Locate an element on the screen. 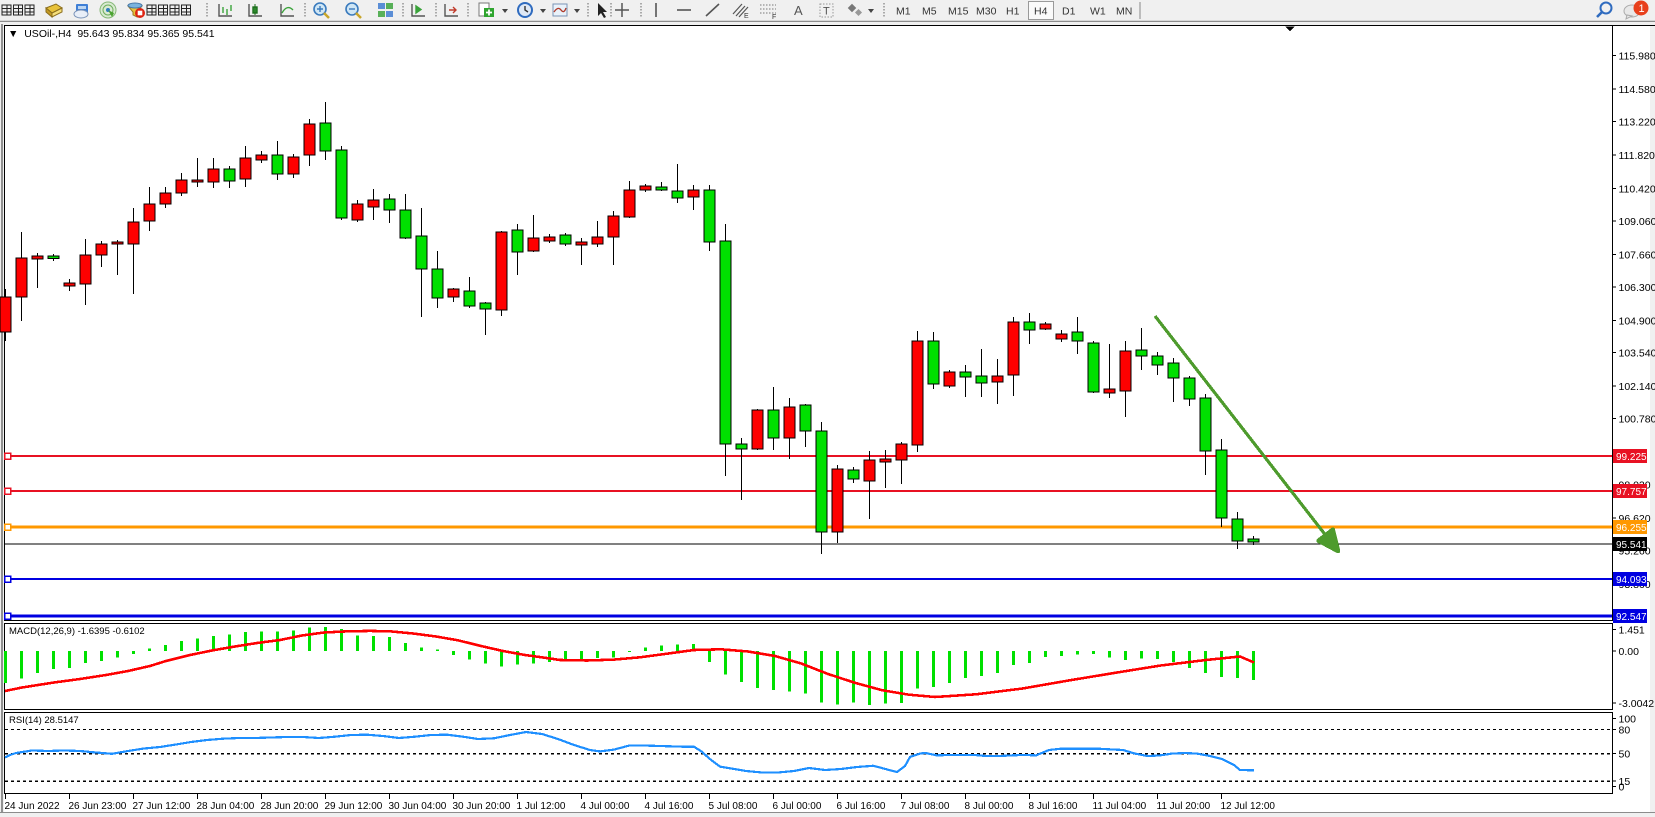 The image size is (1655, 817). svg-text: M30 is located at coordinates (986, 12).